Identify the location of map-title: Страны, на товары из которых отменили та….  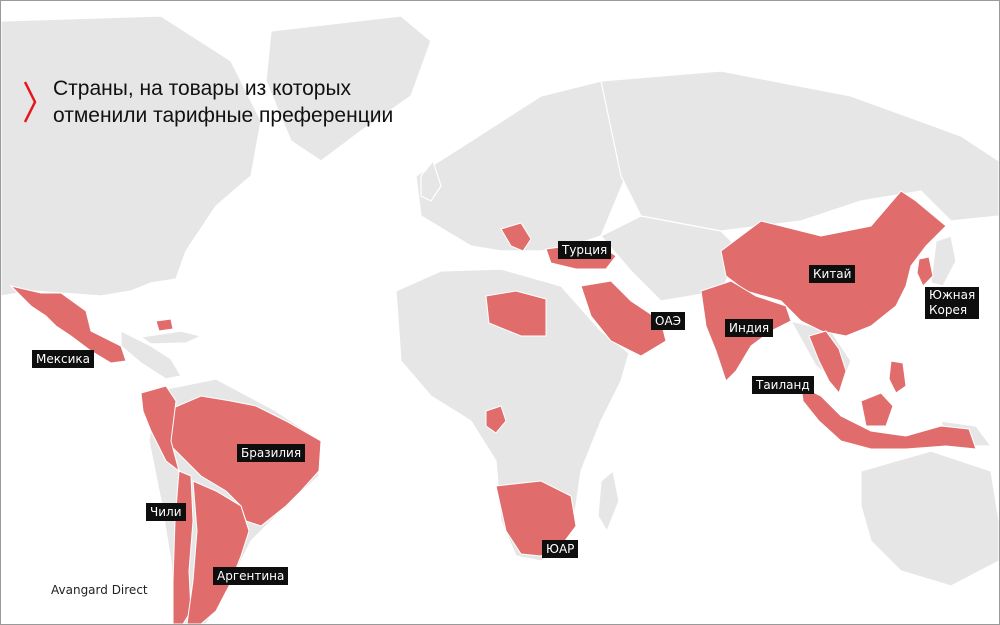
(223, 102).